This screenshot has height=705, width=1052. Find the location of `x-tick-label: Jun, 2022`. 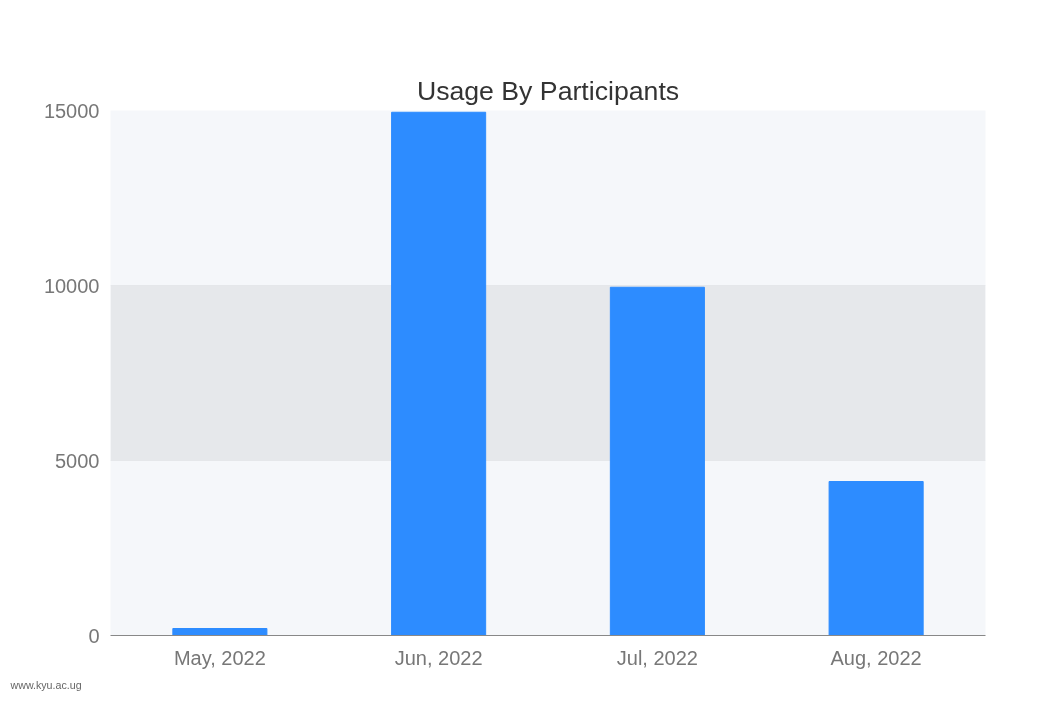

x-tick-label: Jun, 2022 is located at coordinates (438, 657).